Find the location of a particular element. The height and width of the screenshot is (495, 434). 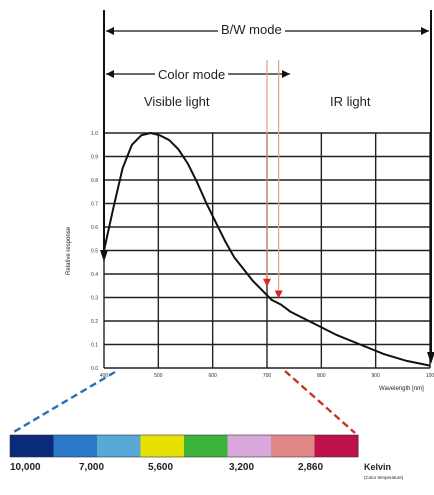

visible-light-label: Visible light is located at coordinates (177, 101).